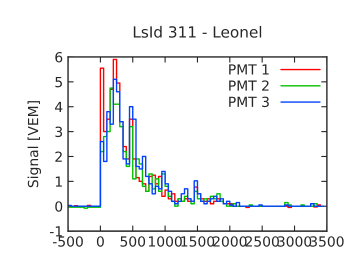 This screenshot has width=360, height=270. What do you see at coordinates (327, 241) in the screenshot?
I see `x-tick-label: 3500` at bounding box center [327, 241].